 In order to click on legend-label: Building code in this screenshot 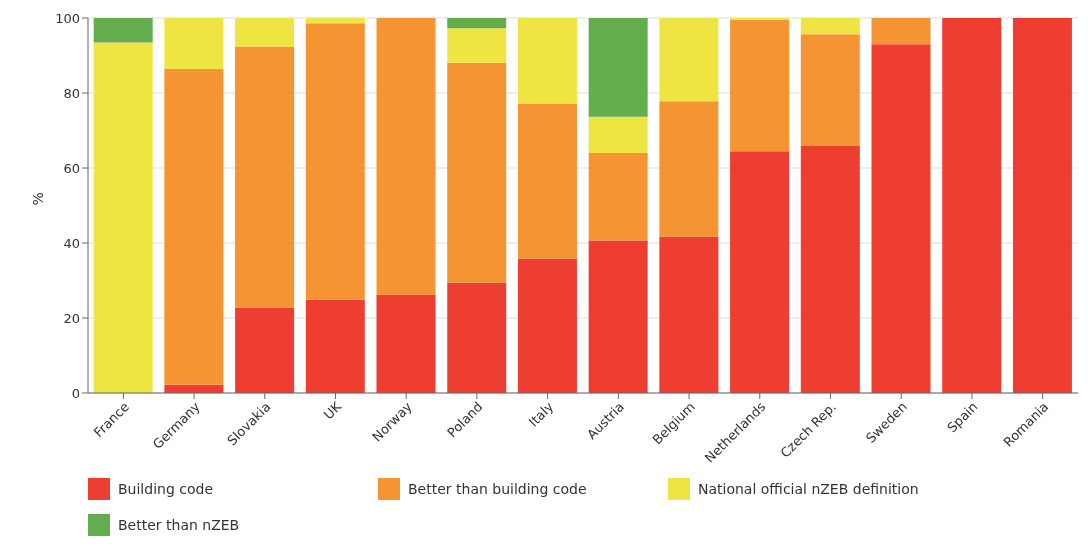, I will do `click(166, 489)`.